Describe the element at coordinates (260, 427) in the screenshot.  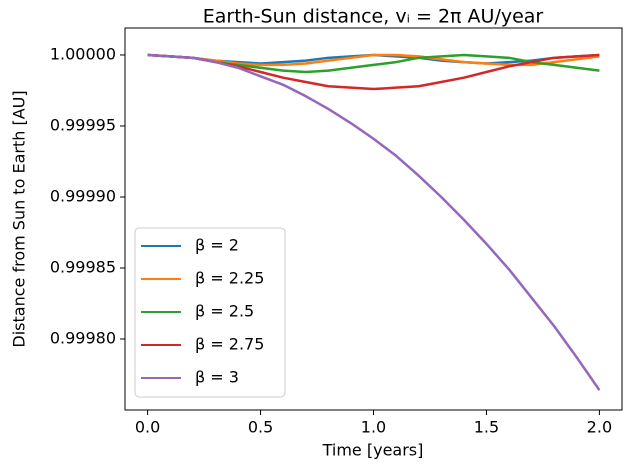
I see `x-tick-label: 0.5` at that location.